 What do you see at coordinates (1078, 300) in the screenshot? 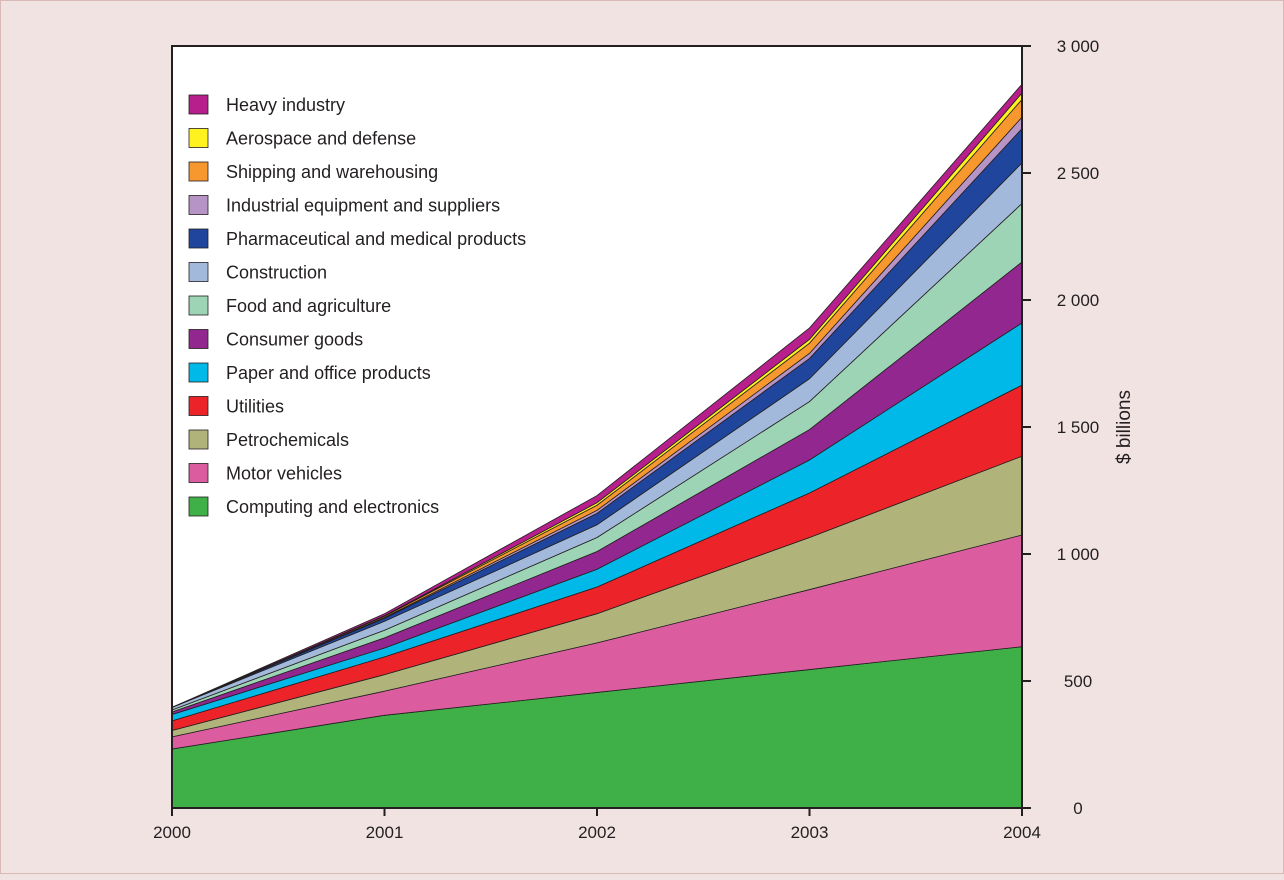
I see `y-tick-label: 2 000` at bounding box center [1078, 300].